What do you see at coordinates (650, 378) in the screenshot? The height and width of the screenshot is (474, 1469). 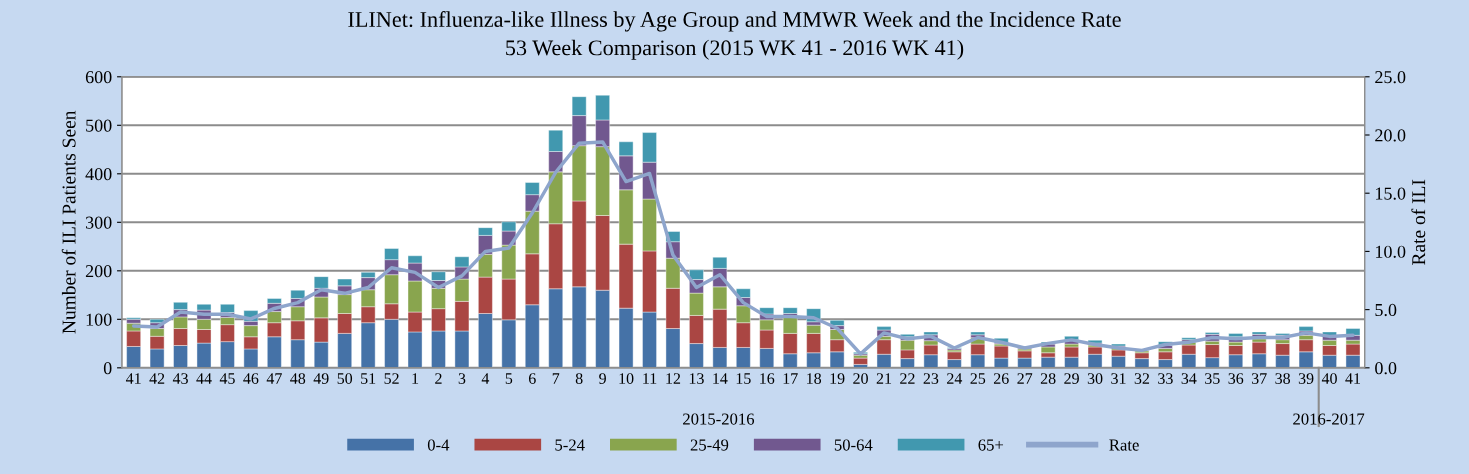 I see `x-tick-label: 11` at bounding box center [650, 378].